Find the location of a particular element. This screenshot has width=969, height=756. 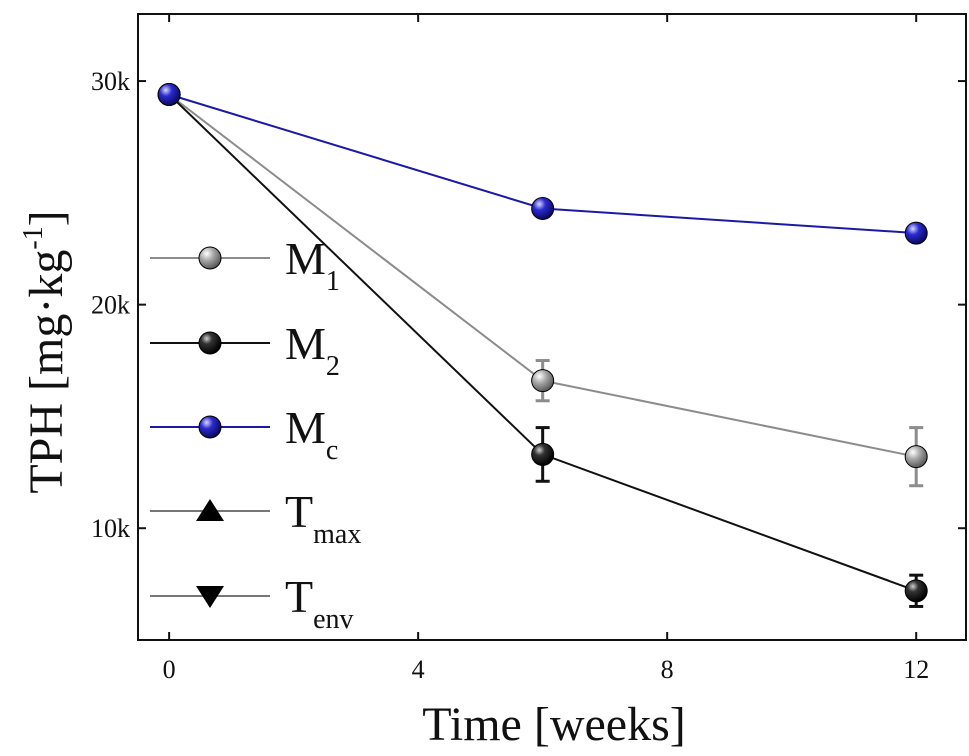

y-axis-title: TPH [mg·kg-1] is located at coordinates (45, 351).